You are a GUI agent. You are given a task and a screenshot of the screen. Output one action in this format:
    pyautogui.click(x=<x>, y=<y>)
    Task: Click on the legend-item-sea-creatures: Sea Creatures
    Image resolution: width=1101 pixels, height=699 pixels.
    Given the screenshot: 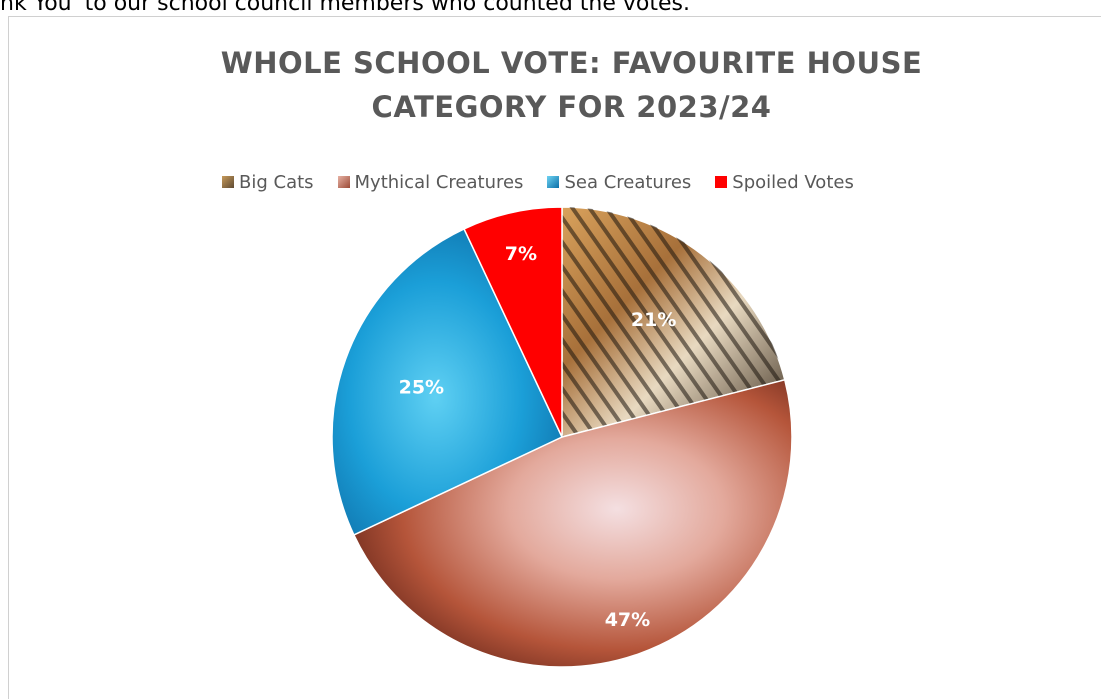 What is the action you would take?
    pyautogui.click(x=619, y=182)
    